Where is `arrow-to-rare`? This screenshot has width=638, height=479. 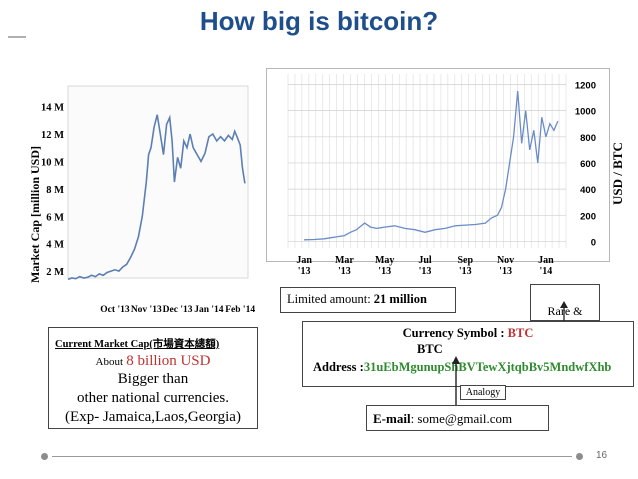 arrow-to-rare is located at coordinates (564, 311).